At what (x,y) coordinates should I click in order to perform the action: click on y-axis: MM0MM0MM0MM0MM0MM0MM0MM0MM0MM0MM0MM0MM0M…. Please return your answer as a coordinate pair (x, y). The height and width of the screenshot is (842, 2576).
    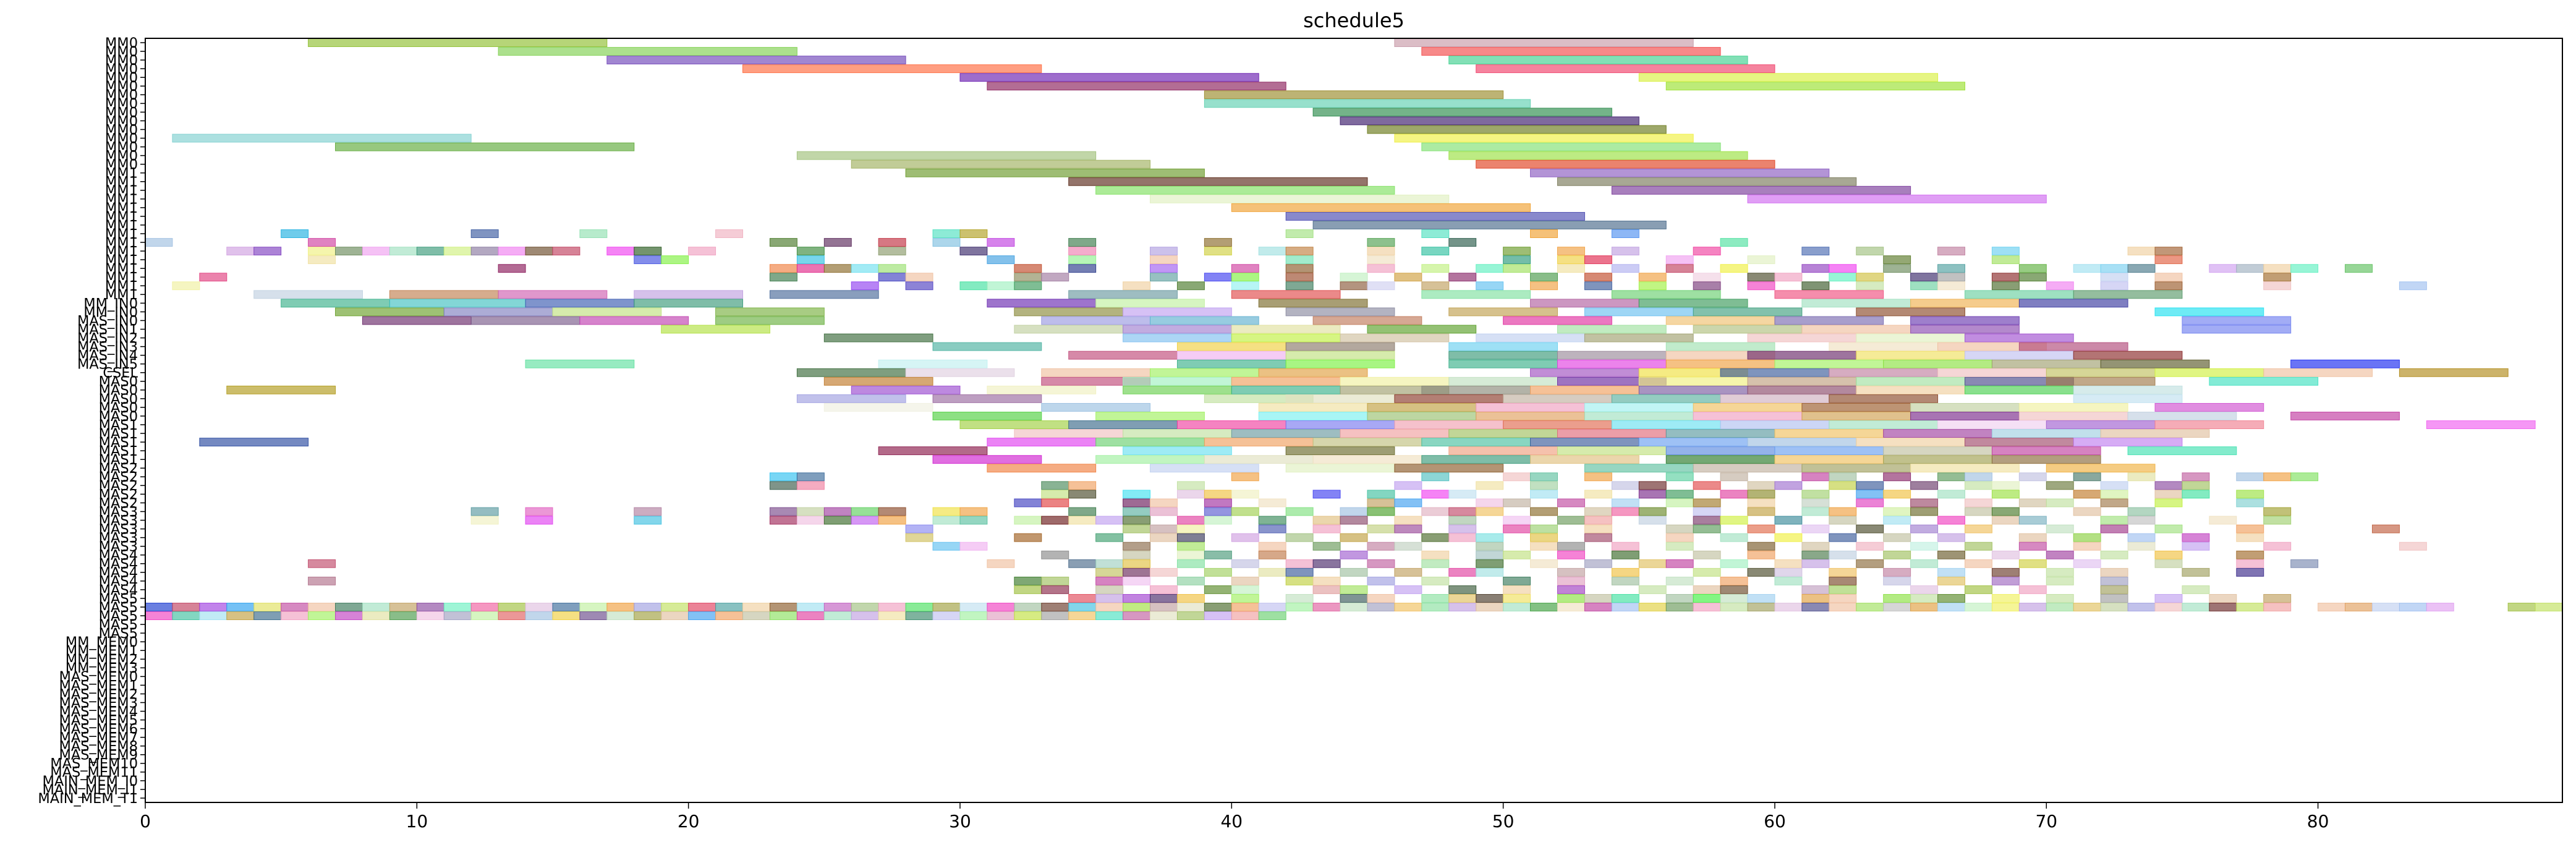
    Looking at the image, I should click on (91, 421).